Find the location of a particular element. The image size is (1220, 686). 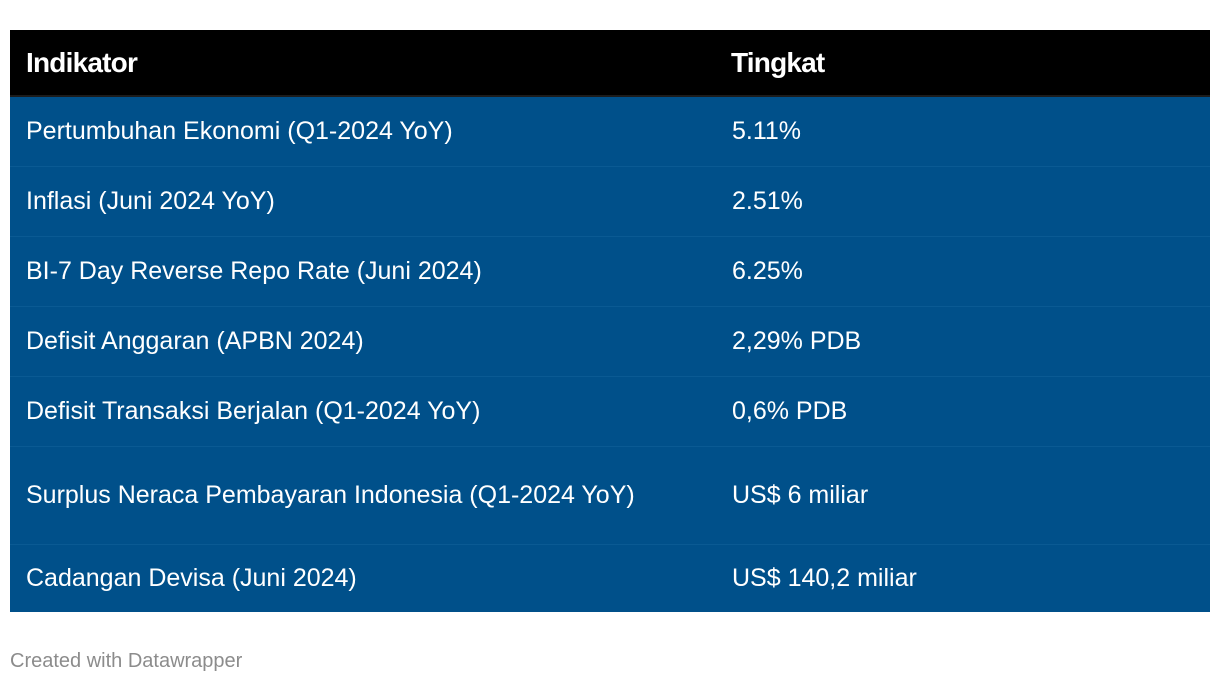

value-cell: 2,29% PDB is located at coordinates (797, 341).